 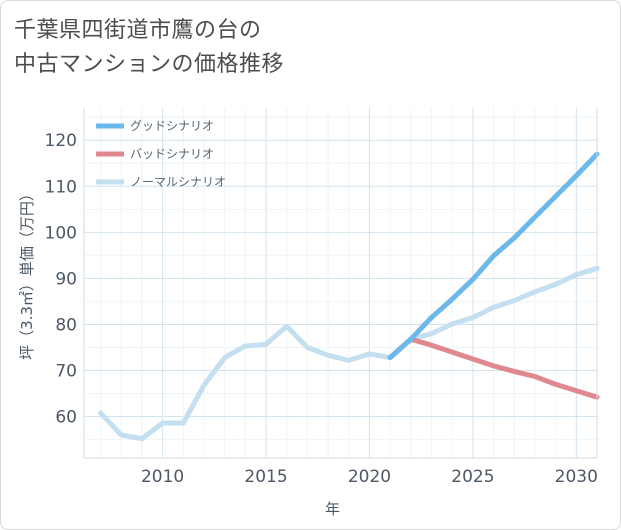 What do you see at coordinates (576, 477) in the screenshot?
I see `x-tick-label: 2030` at bounding box center [576, 477].